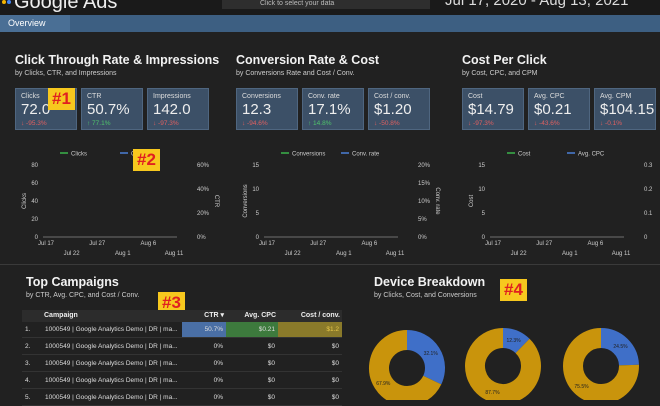 The image size is (660, 406). What do you see at coordinates (308, 155) in the screenshot?
I see `legend-label: Conversions` at bounding box center [308, 155].